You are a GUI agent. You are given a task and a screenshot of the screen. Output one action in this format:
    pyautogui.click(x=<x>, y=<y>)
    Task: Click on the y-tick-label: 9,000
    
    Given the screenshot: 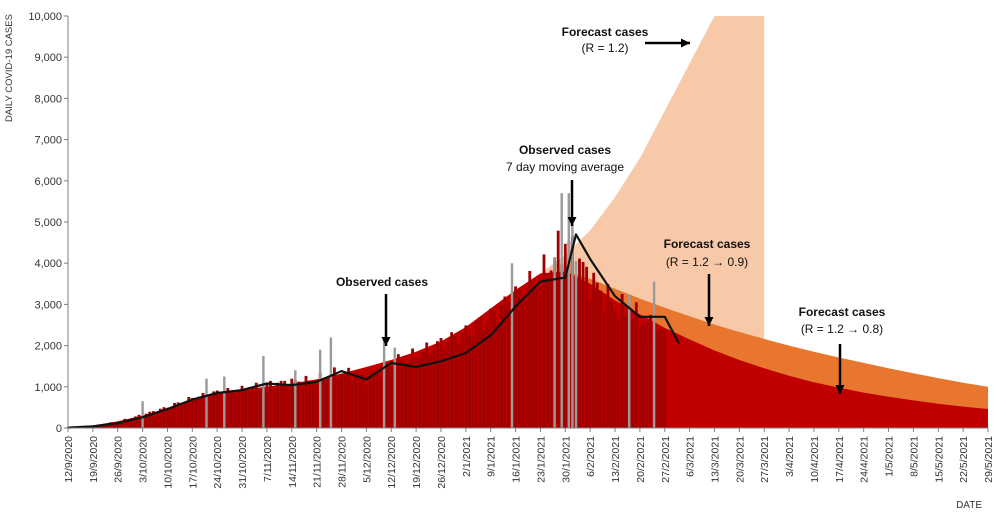 What is the action you would take?
    pyautogui.click(x=48, y=58)
    